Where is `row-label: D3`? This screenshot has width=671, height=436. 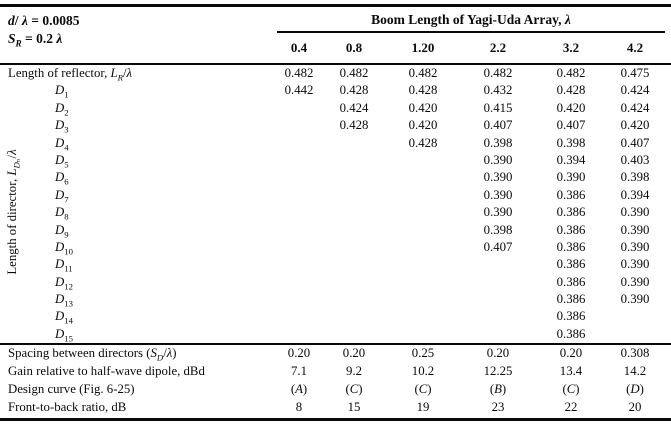 row-label: D3 is located at coordinates (62, 126).